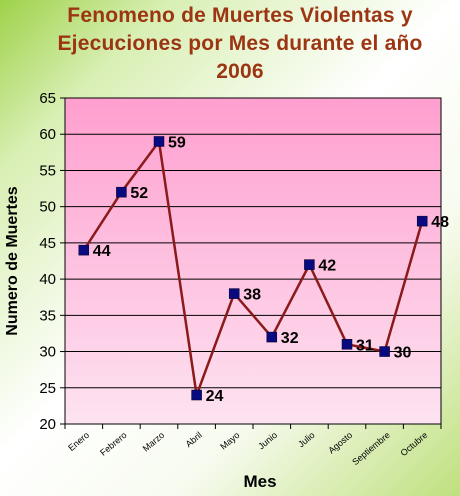  What do you see at coordinates (240, 71) in the screenshot?
I see `chart-title-line-3: 2006` at bounding box center [240, 71].